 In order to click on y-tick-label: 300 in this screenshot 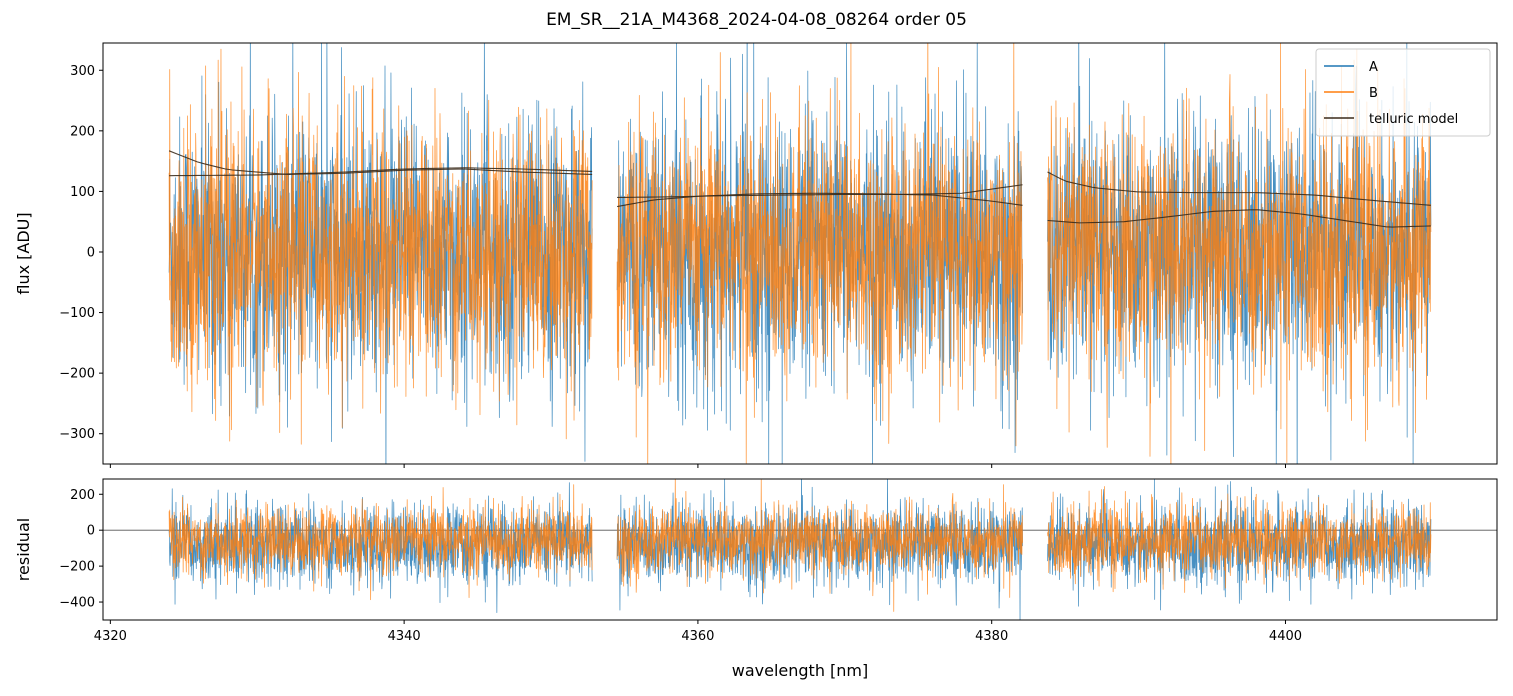, I will do `click(82, 71)`.